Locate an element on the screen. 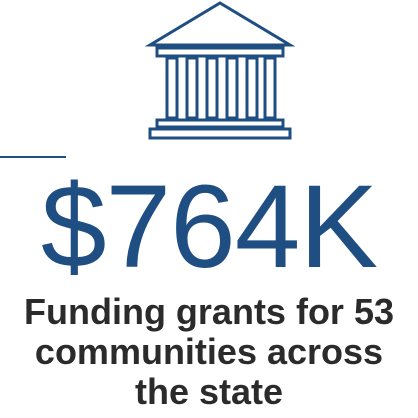 This screenshot has height=418, width=418. caption-line: the state is located at coordinates (209, 391).